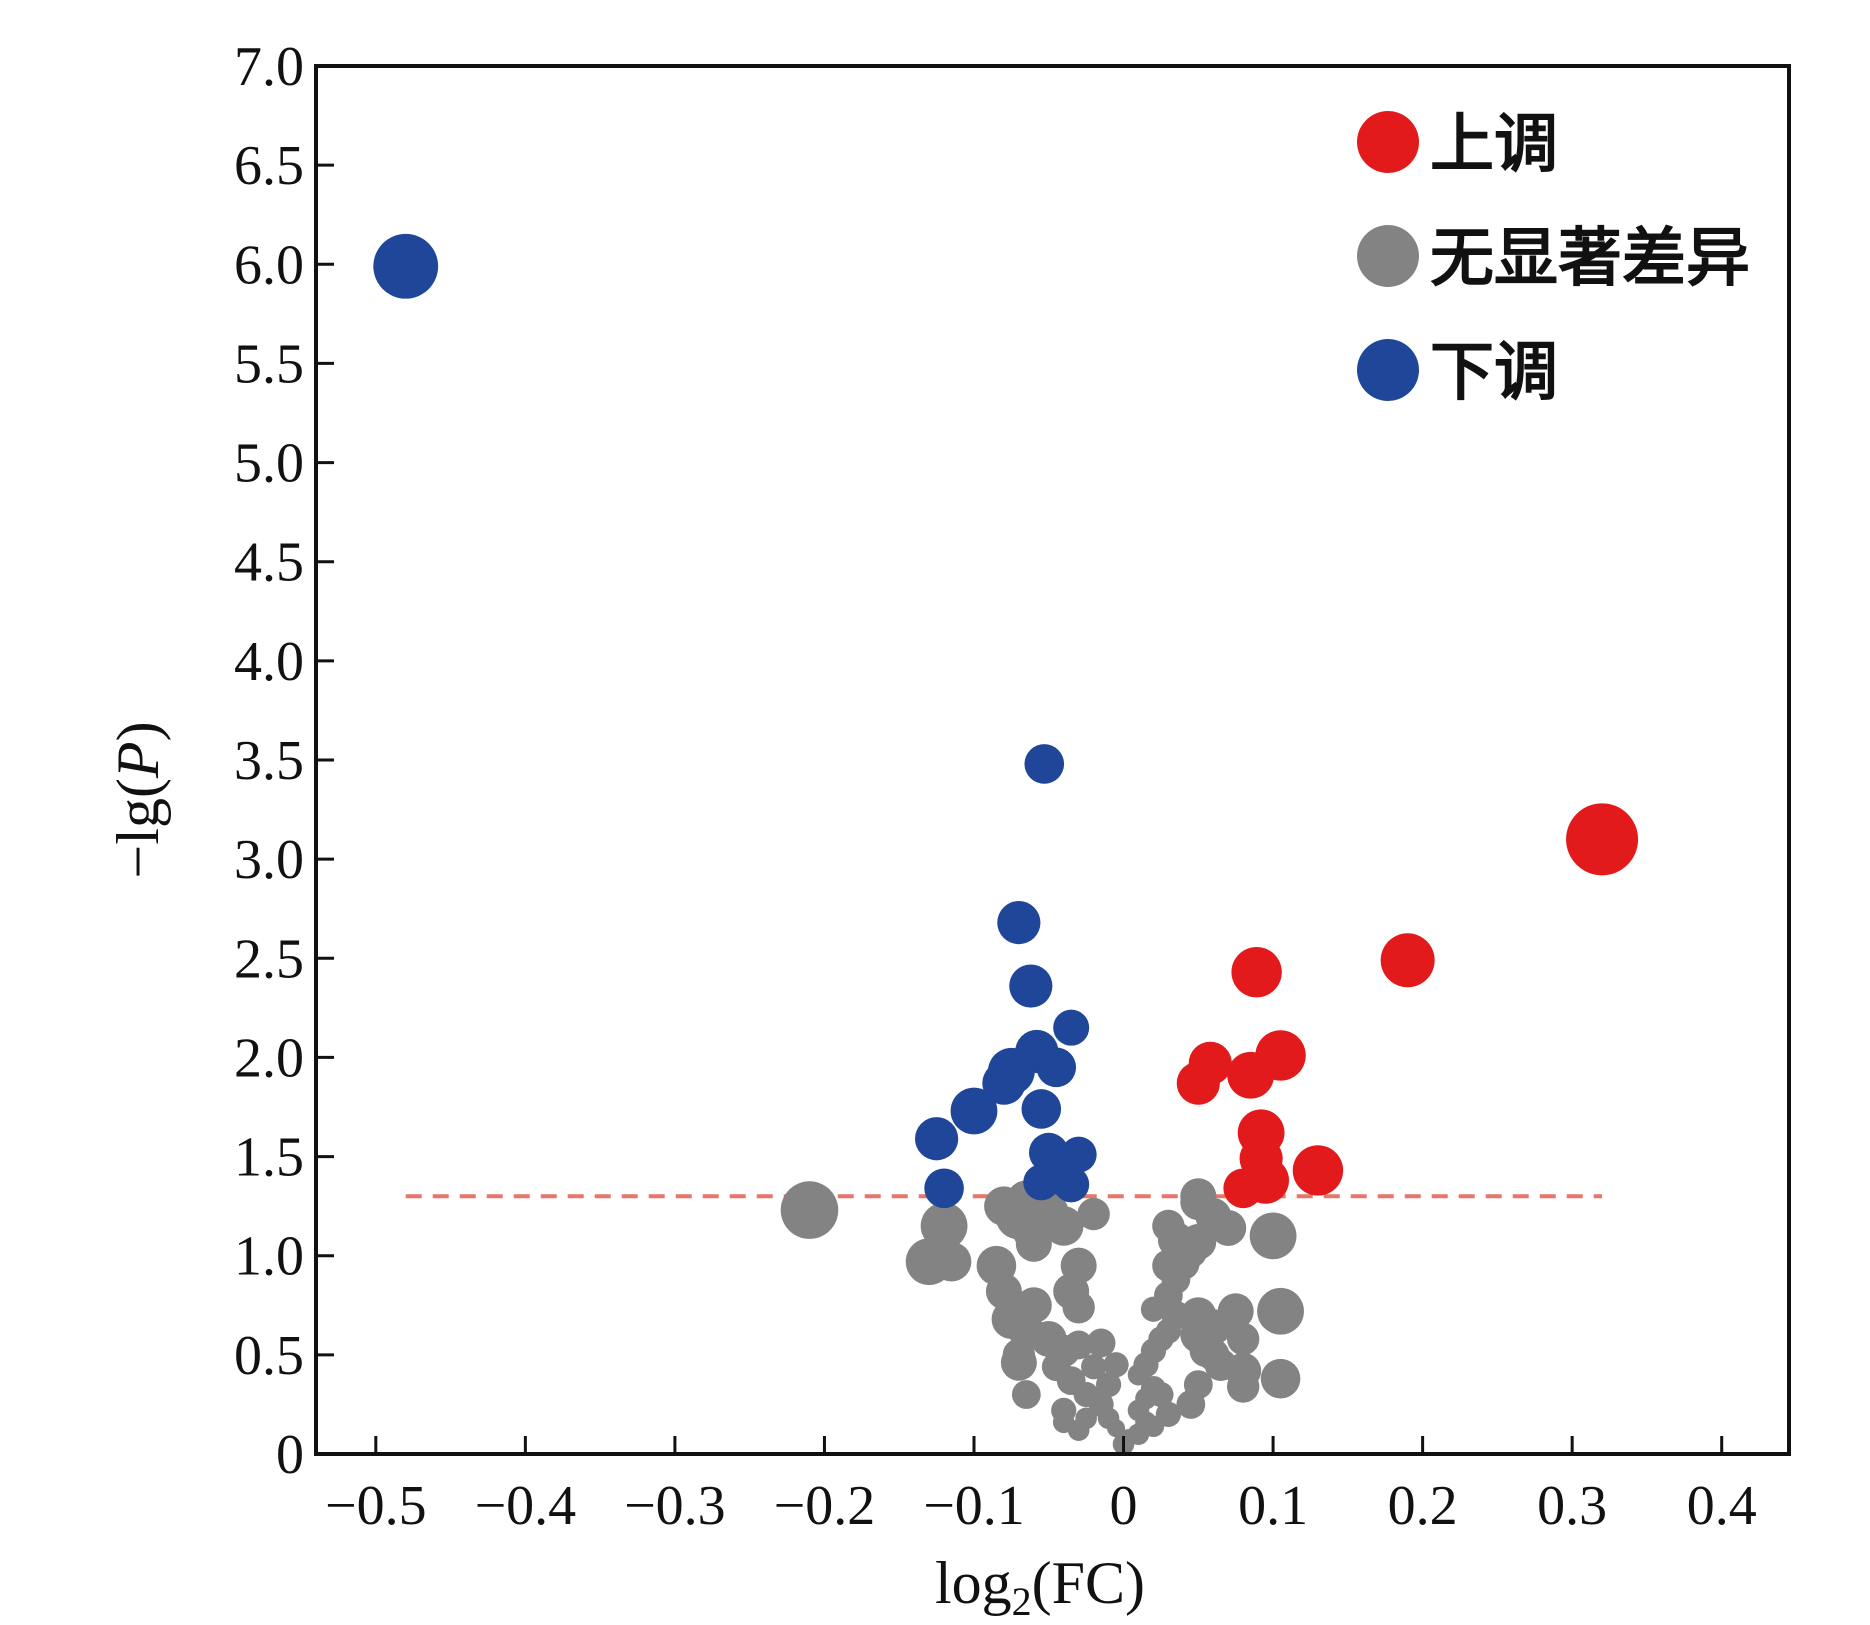  What do you see at coordinates (1494, 145) in the screenshot?
I see `legend-label: 上调` at bounding box center [1494, 145].